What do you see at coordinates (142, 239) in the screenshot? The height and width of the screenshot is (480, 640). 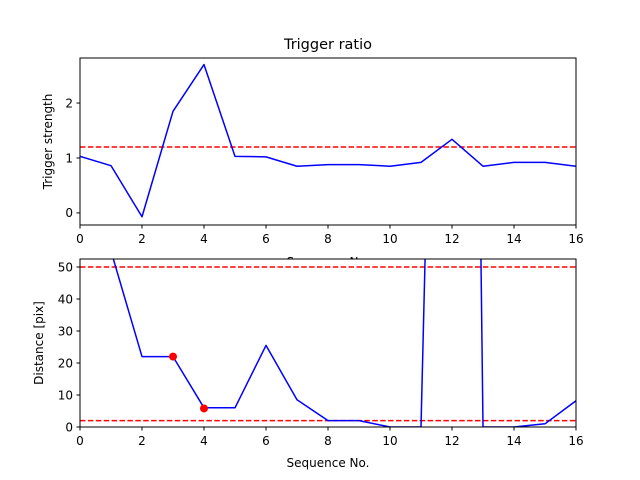 I see `top-x-tick-label-1: 2` at bounding box center [142, 239].